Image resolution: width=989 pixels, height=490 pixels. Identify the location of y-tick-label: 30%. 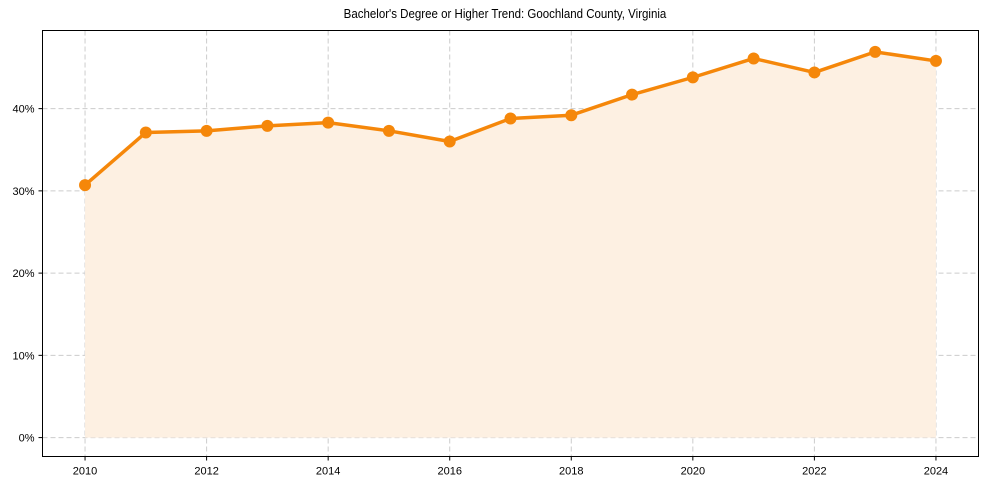
(23, 192).